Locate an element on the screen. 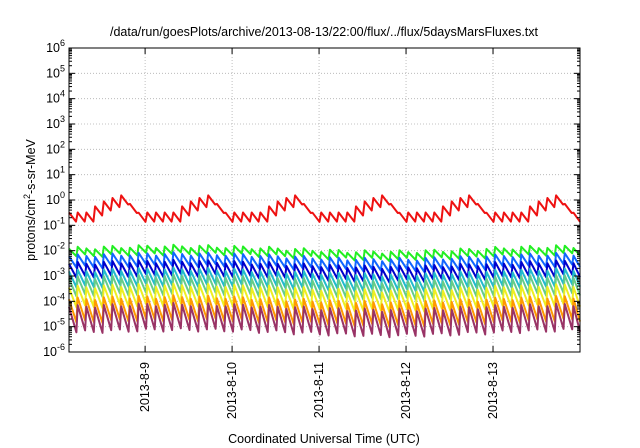 The width and height of the screenshot is (640, 448). x-tick-label: 2013-8-10 is located at coordinates (232, 390).